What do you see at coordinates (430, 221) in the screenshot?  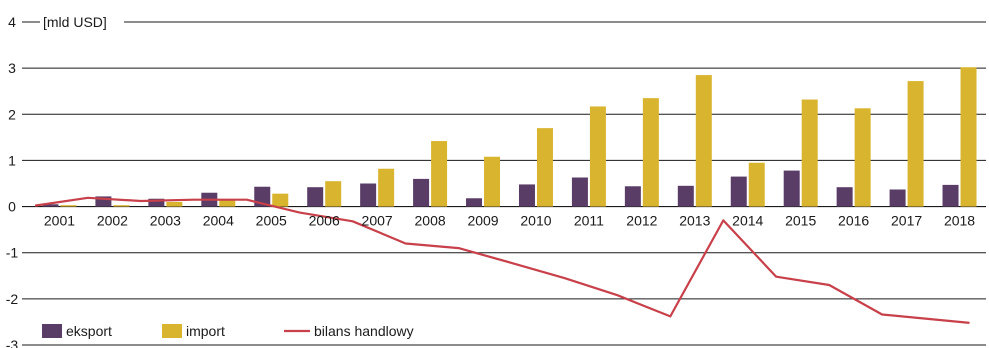 I see `x-tick-label: 2008` at bounding box center [430, 221].